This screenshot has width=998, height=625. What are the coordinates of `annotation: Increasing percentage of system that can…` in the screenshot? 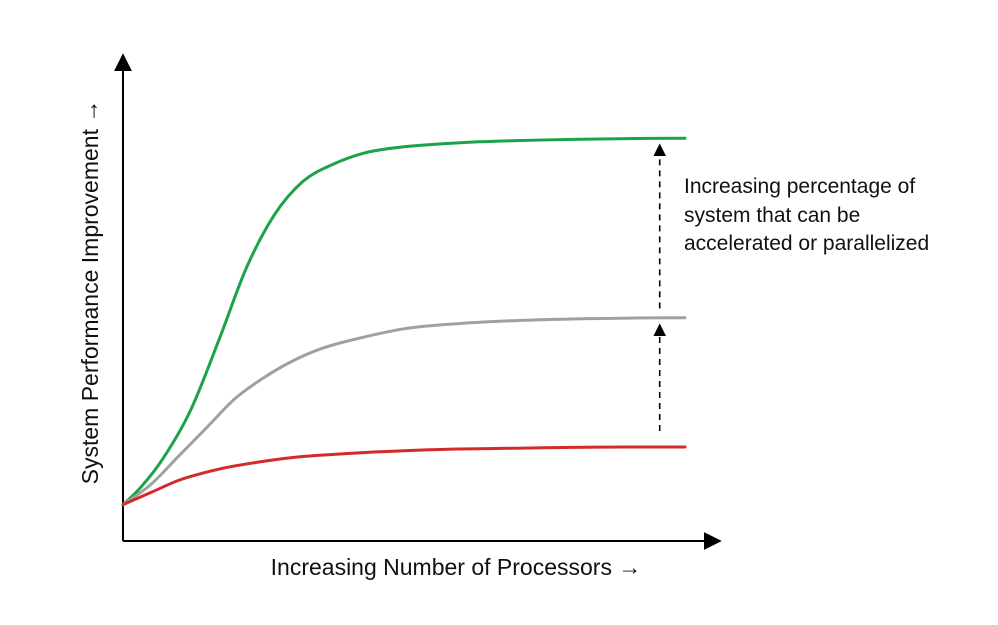 It's located at (806, 215).